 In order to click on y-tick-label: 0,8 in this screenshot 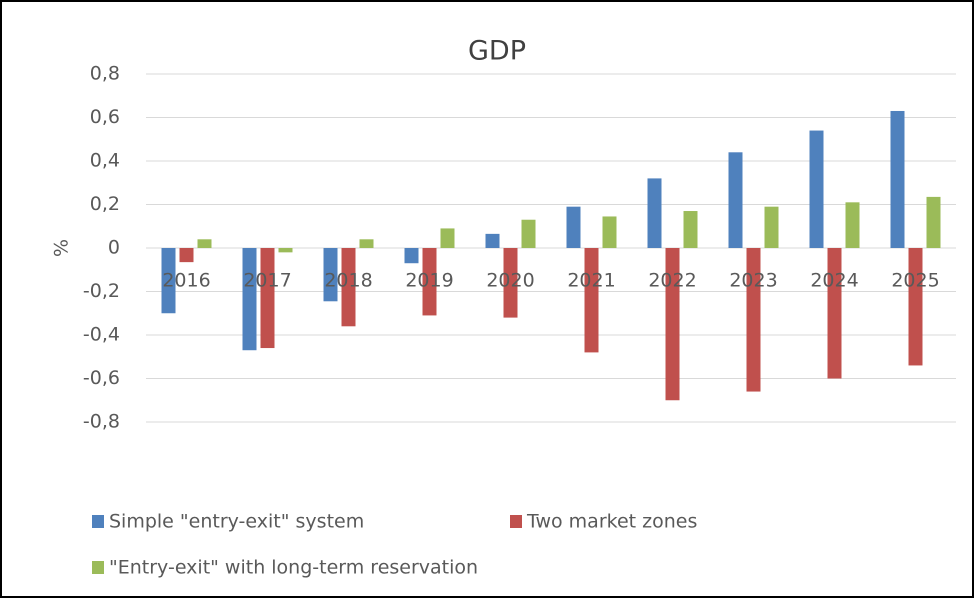, I will do `click(105, 74)`.